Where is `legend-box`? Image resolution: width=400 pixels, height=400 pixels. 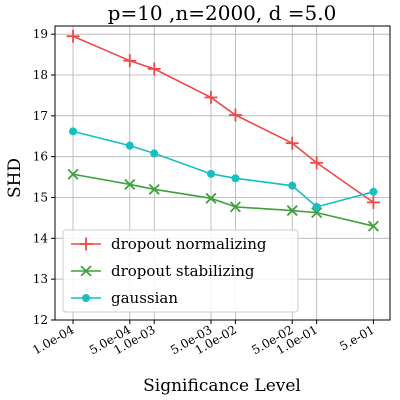 legend-box is located at coordinates (180, 271).